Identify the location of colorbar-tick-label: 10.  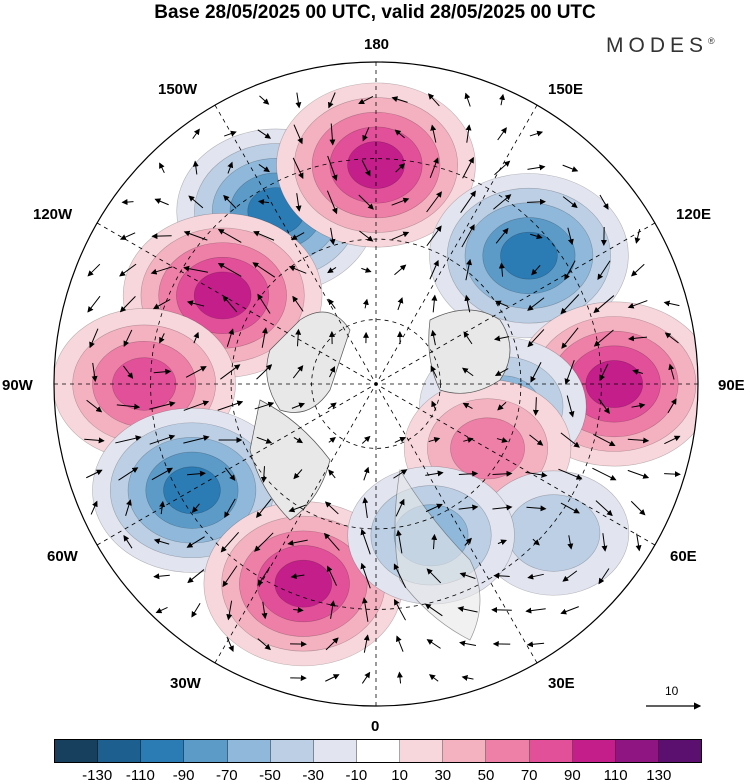
(399, 775).